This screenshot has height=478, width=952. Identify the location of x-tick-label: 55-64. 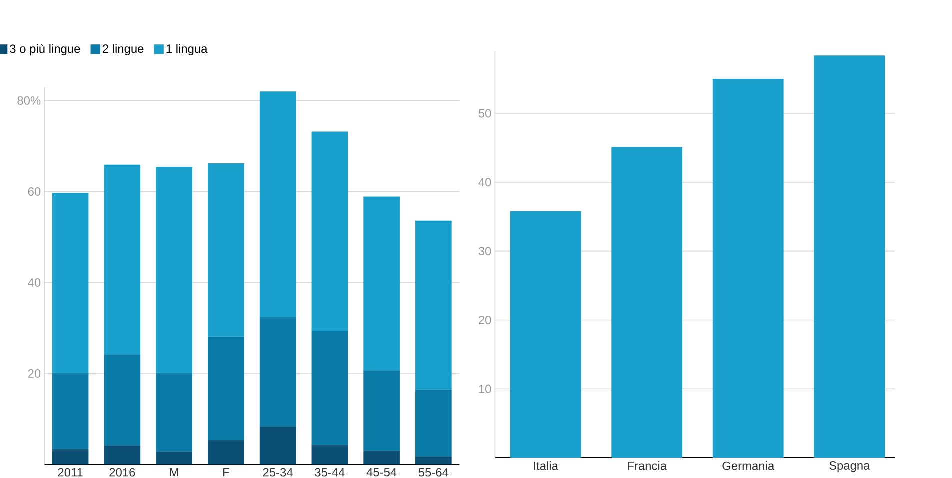
(433, 472).